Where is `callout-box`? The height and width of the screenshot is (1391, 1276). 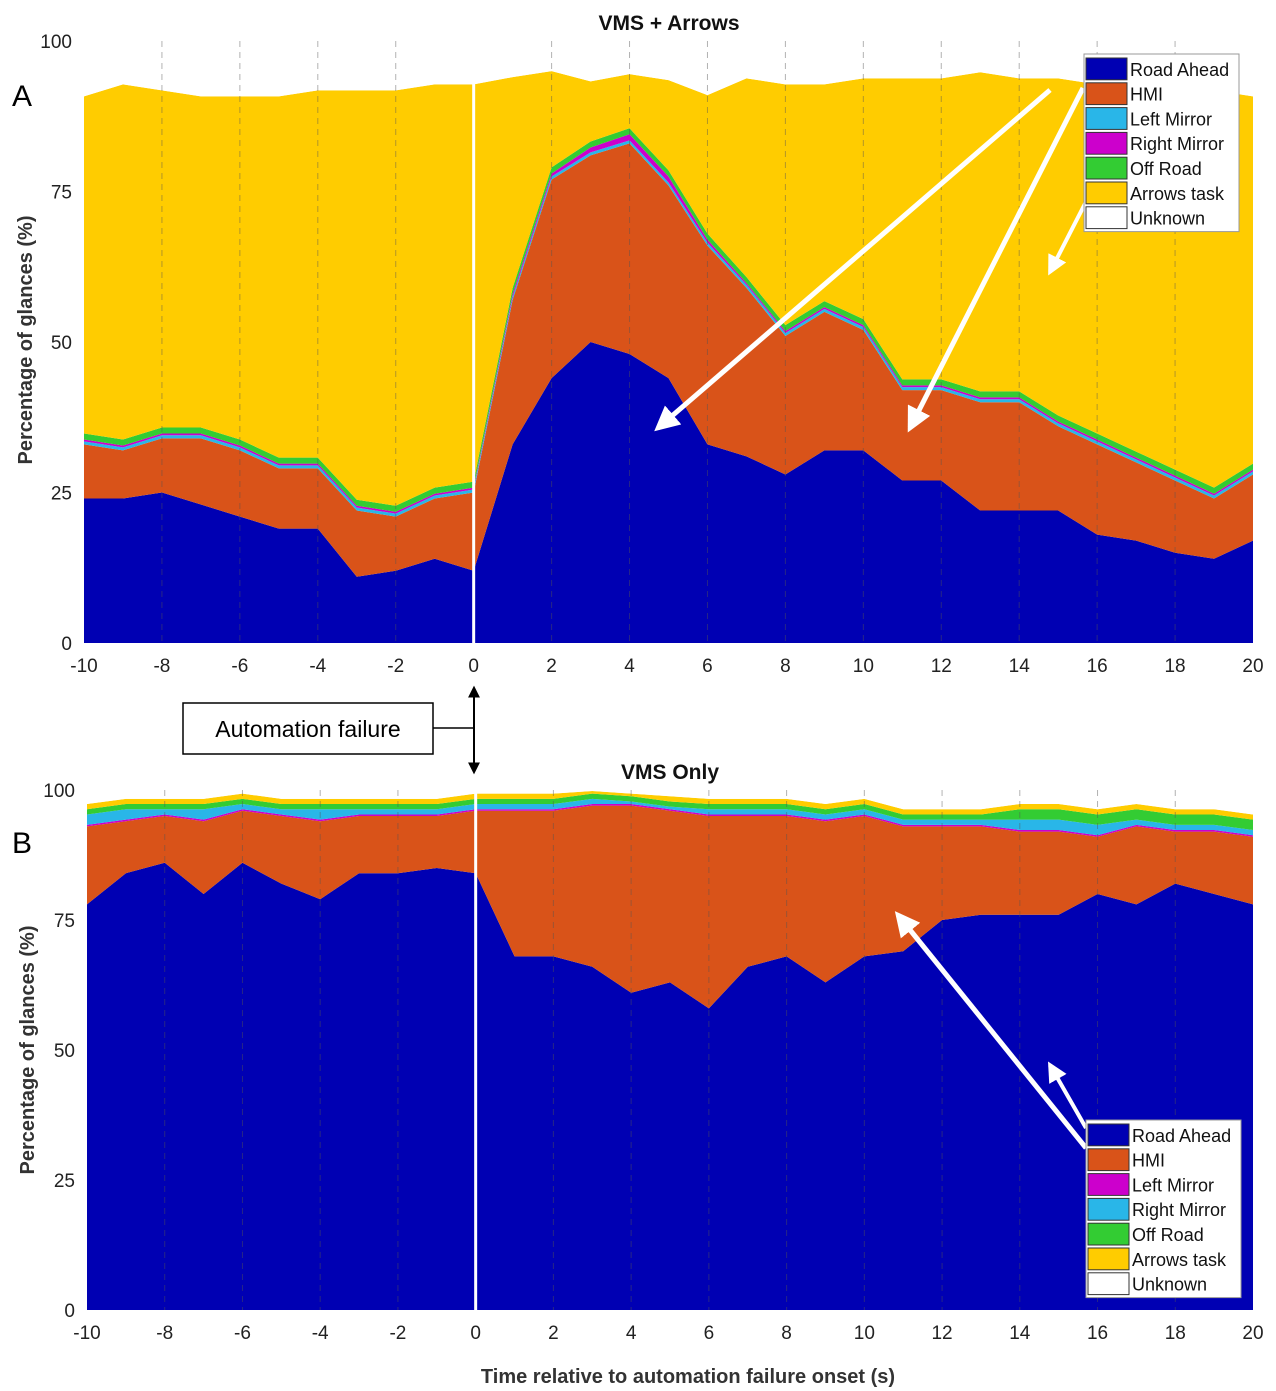
callout-box is located at coordinates (308, 728).